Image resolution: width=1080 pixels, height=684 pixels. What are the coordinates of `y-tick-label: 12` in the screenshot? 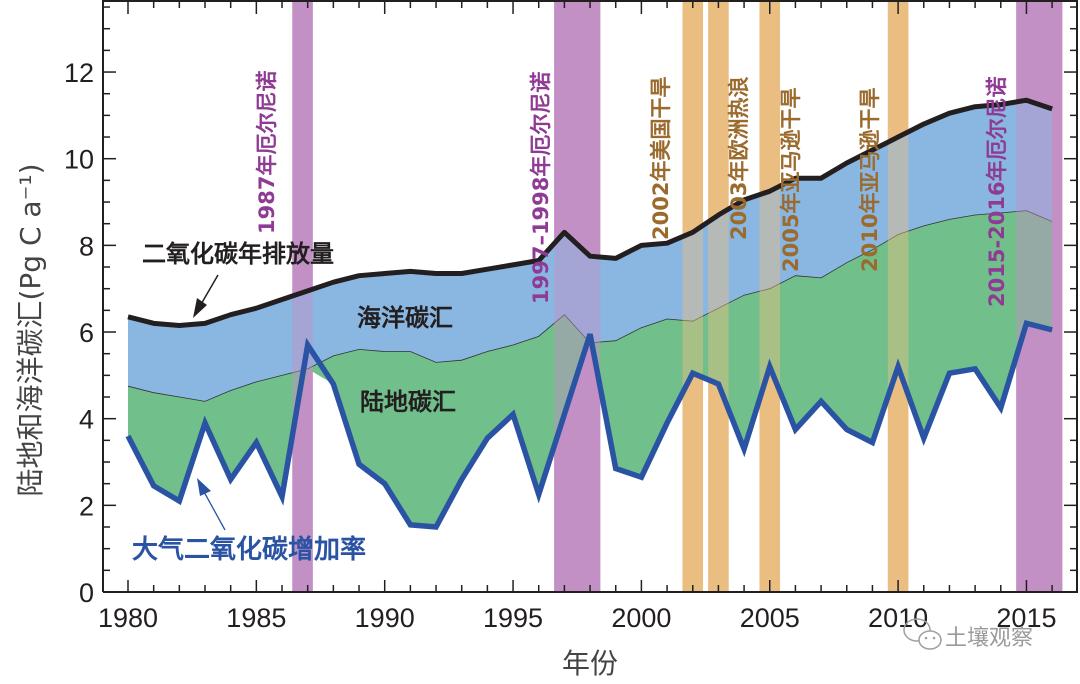 It's located at (79, 73).